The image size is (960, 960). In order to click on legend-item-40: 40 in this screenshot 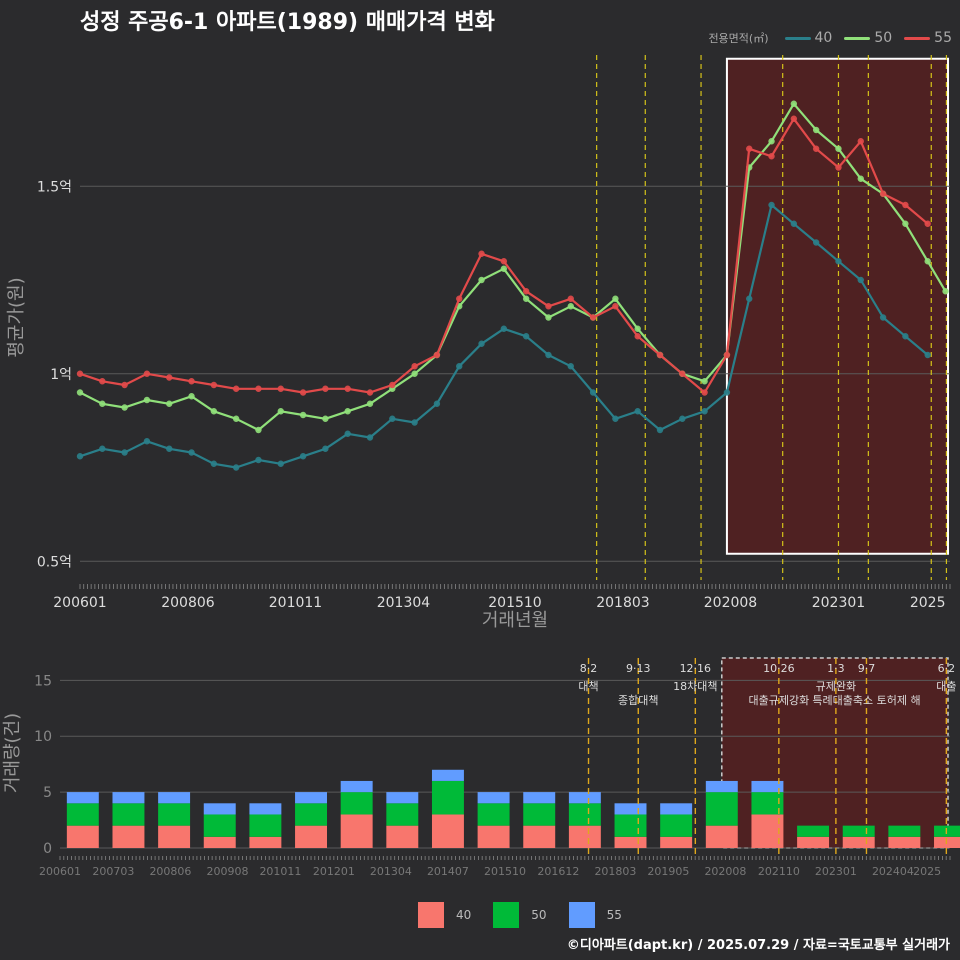, I will do `click(808, 38)`.